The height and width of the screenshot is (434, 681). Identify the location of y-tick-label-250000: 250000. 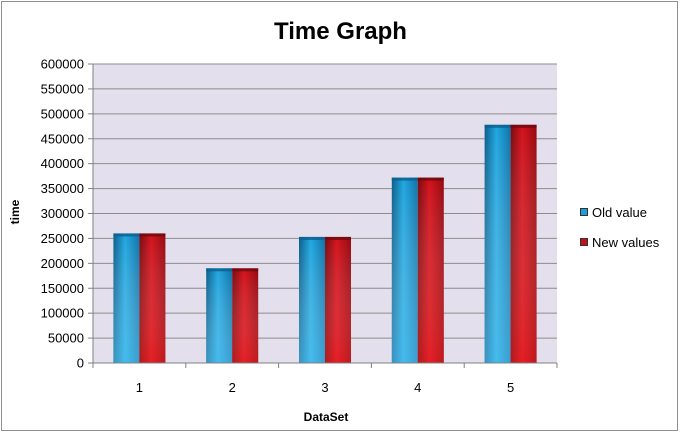
(62, 238).